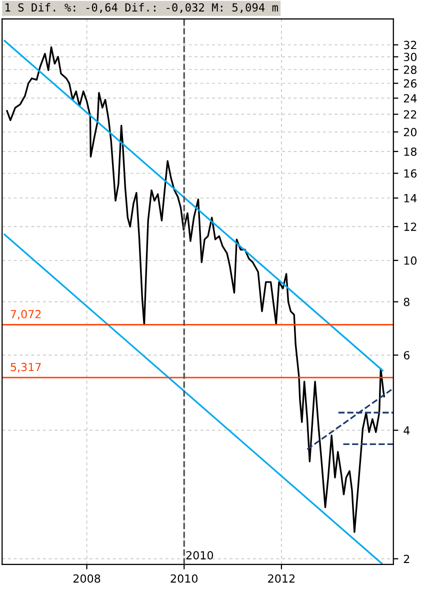  I want to click on y-tick-label: 32, so click(410, 45).